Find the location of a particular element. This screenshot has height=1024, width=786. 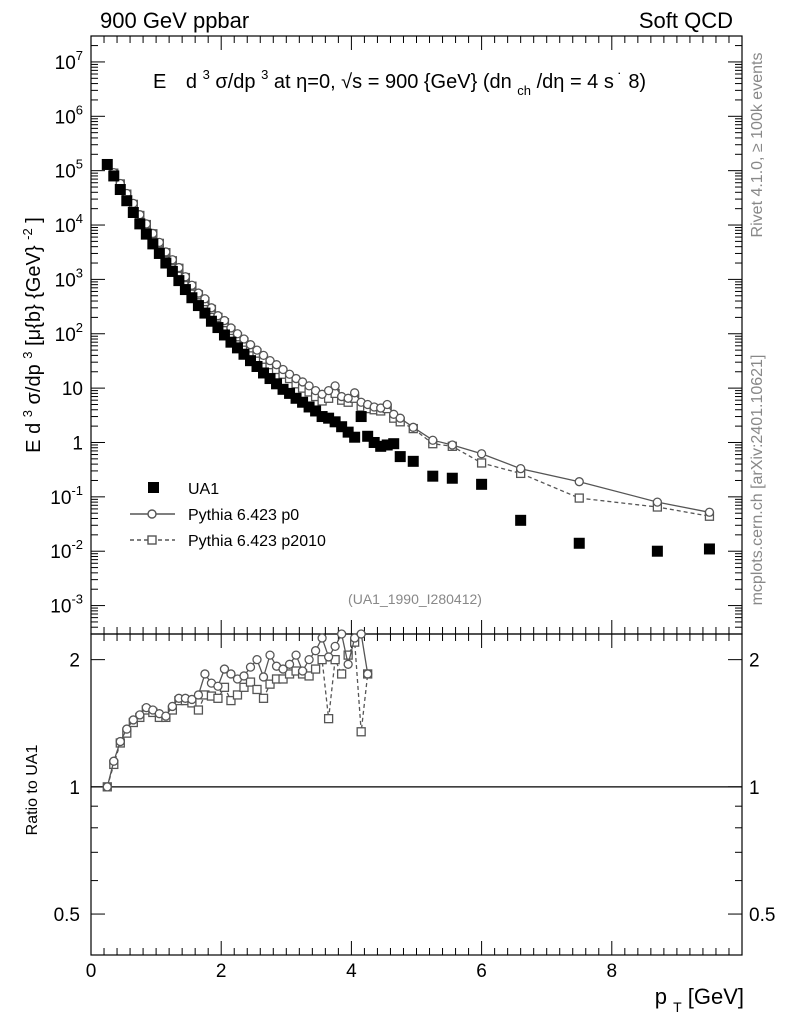

ratio-plot-series is located at coordinates (237, 710).